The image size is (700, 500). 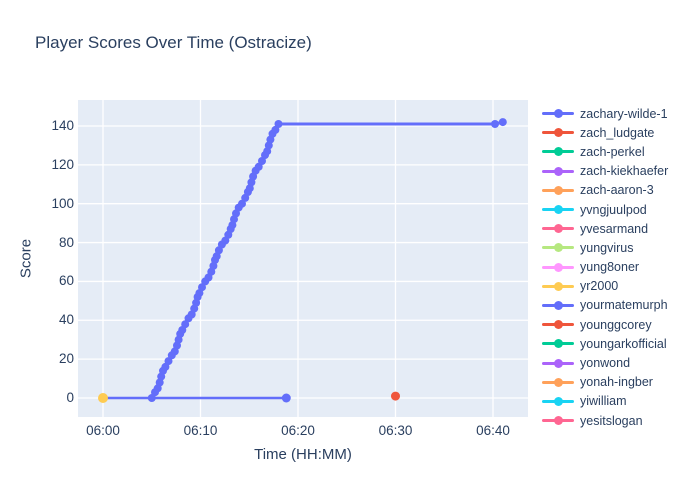 What do you see at coordinates (605, 363) in the screenshot?
I see `legend-label: yonwond` at bounding box center [605, 363].